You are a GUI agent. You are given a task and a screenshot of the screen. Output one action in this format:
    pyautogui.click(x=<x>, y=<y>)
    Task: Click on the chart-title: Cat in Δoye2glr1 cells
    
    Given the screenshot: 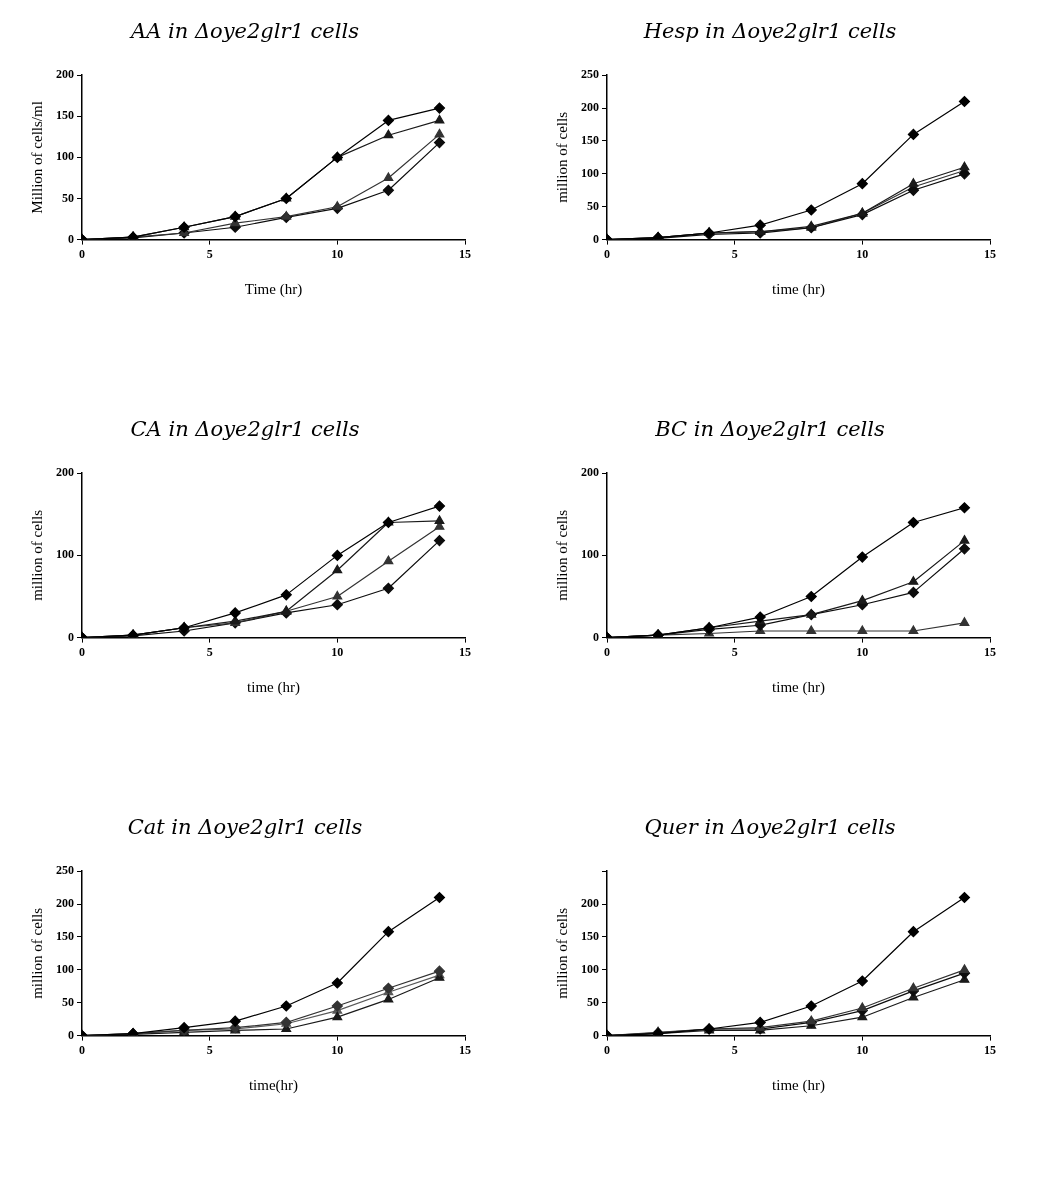 What is the action you would take?
    pyautogui.click(x=245, y=827)
    